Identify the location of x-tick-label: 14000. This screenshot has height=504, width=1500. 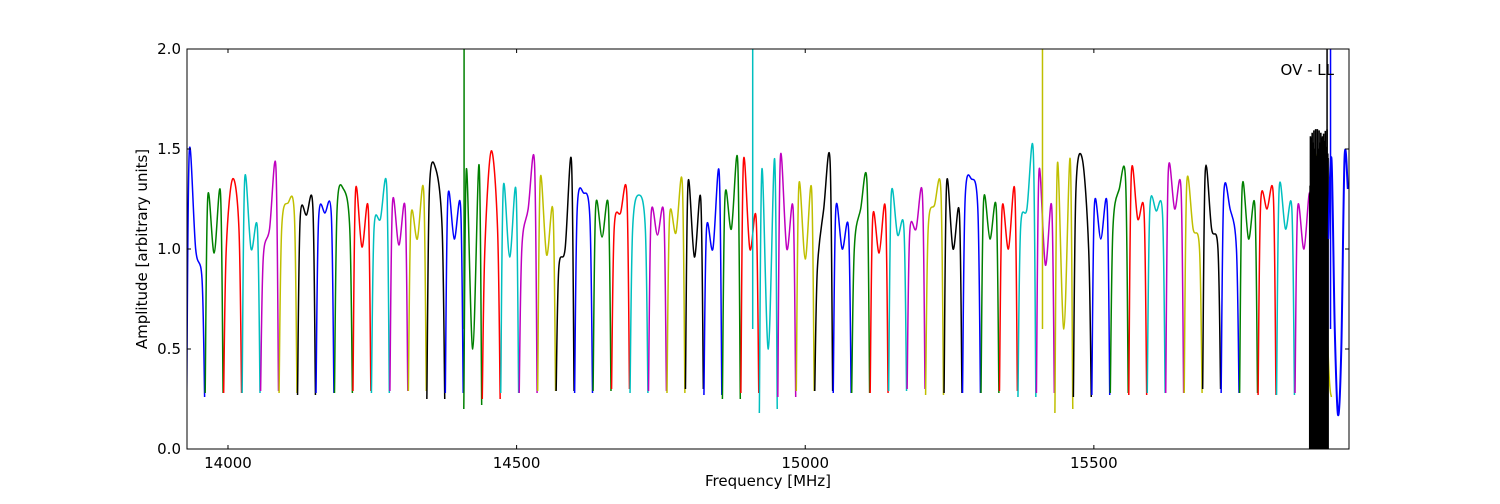
(228, 463).